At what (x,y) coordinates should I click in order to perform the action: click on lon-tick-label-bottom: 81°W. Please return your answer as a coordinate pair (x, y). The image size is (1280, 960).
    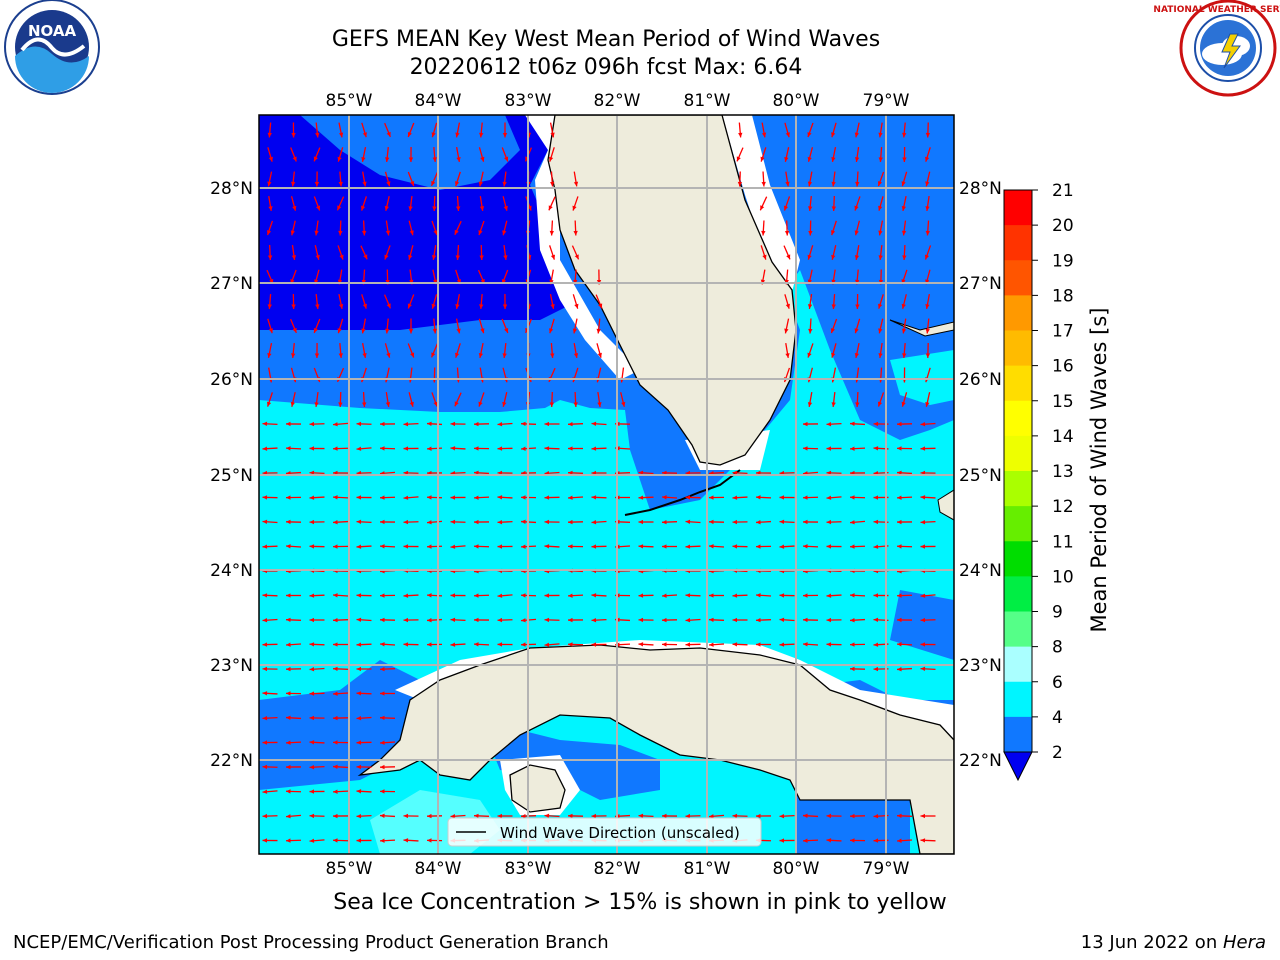
    Looking at the image, I should click on (707, 869).